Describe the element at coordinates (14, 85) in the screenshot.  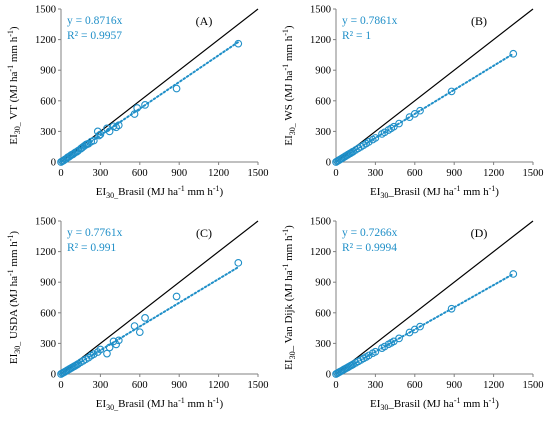
I see `y-axis-title: EI30_ VT (MJ ha-1 mm h-1)` at that location.